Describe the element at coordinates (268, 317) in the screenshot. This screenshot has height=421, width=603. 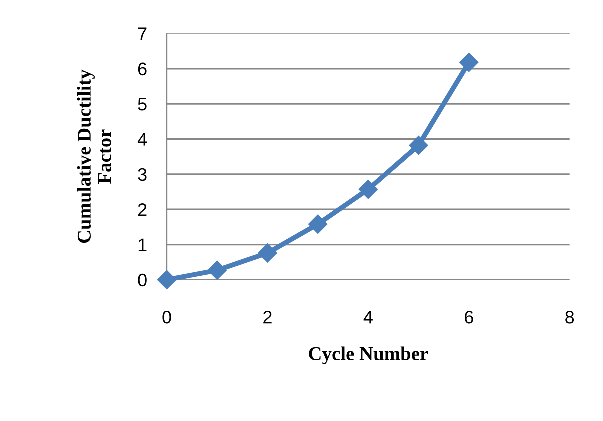
I see `x-tick-label: 2` at that location.